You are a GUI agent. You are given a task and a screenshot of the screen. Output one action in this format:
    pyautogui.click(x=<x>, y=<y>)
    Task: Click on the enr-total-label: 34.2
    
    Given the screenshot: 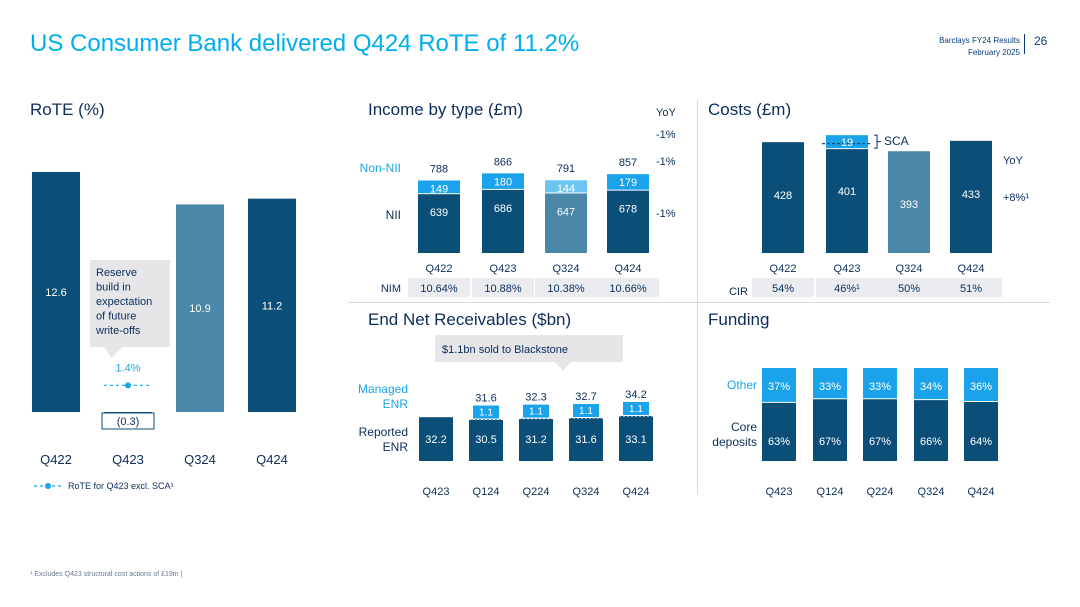 What is the action you would take?
    pyautogui.click(x=635, y=395)
    